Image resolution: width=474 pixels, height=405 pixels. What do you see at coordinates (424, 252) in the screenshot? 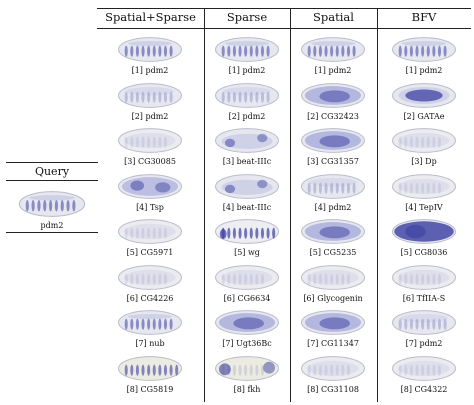
I see `result-label: [5] CG8036` at bounding box center [424, 252].